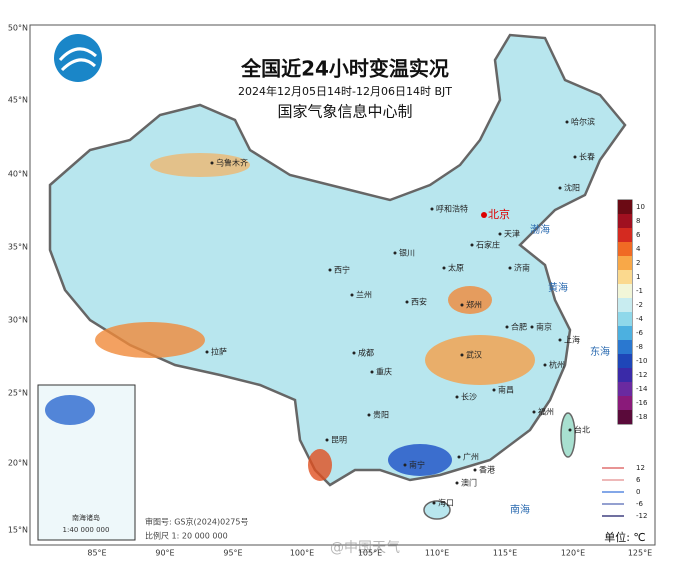 The width and height of the screenshot is (690, 567). I want to click on longitude-label: 90°E, so click(164, 553).